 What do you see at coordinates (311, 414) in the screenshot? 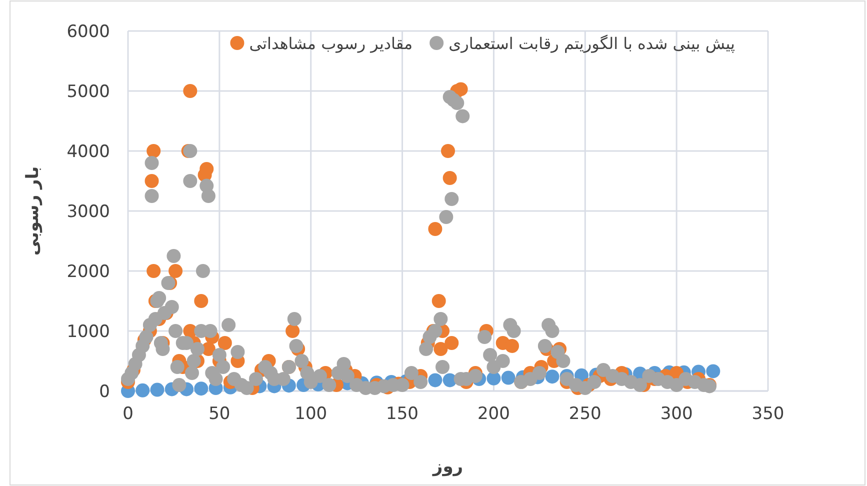
I see `x-tick-label: 100` at bounding box center [311, 414].